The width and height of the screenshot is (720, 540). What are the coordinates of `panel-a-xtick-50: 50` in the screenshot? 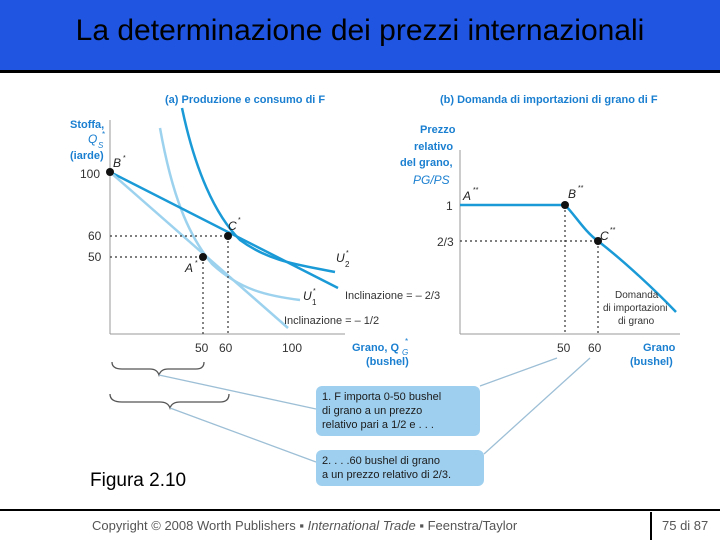 It's located at (202, 348).